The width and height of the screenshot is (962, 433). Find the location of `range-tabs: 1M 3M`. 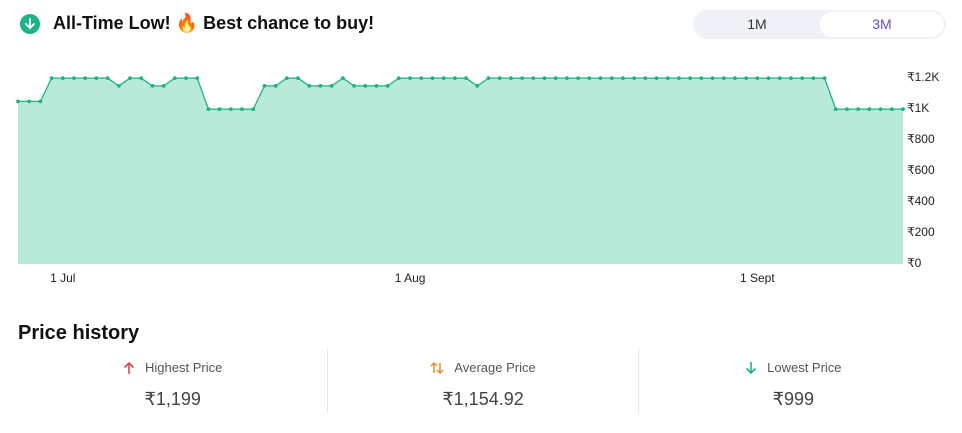

range-tabs: 1M 3M is located at coordinates (819, 24).